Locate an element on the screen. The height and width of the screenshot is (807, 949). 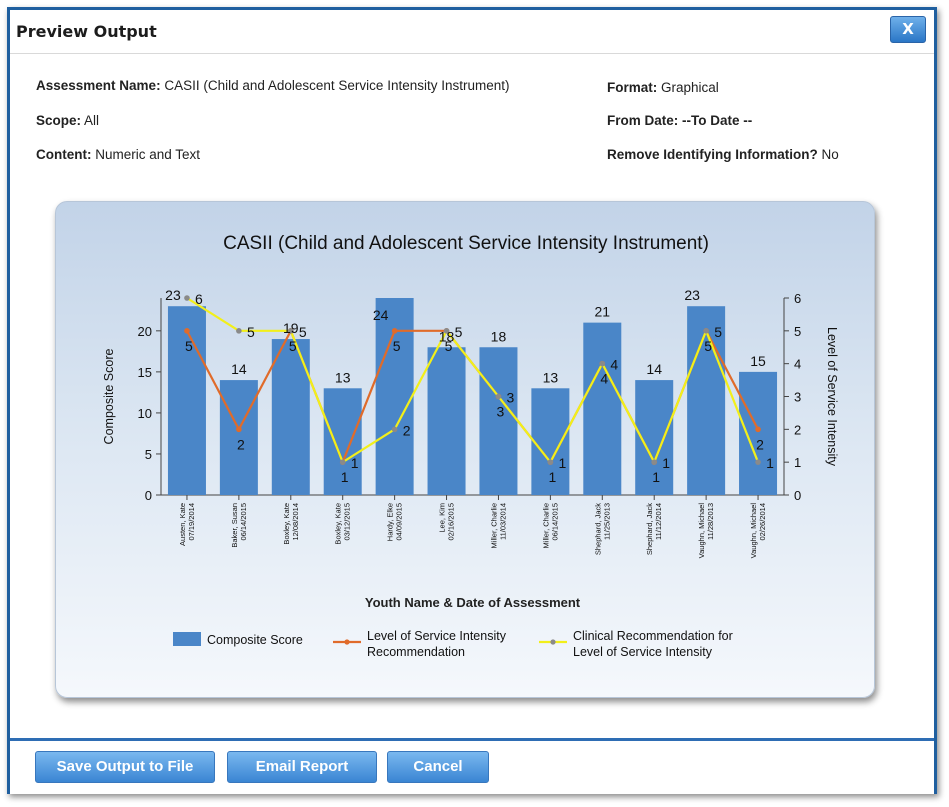
data-label-level-service-intensity: 4 is located at coordinates (604, 379).